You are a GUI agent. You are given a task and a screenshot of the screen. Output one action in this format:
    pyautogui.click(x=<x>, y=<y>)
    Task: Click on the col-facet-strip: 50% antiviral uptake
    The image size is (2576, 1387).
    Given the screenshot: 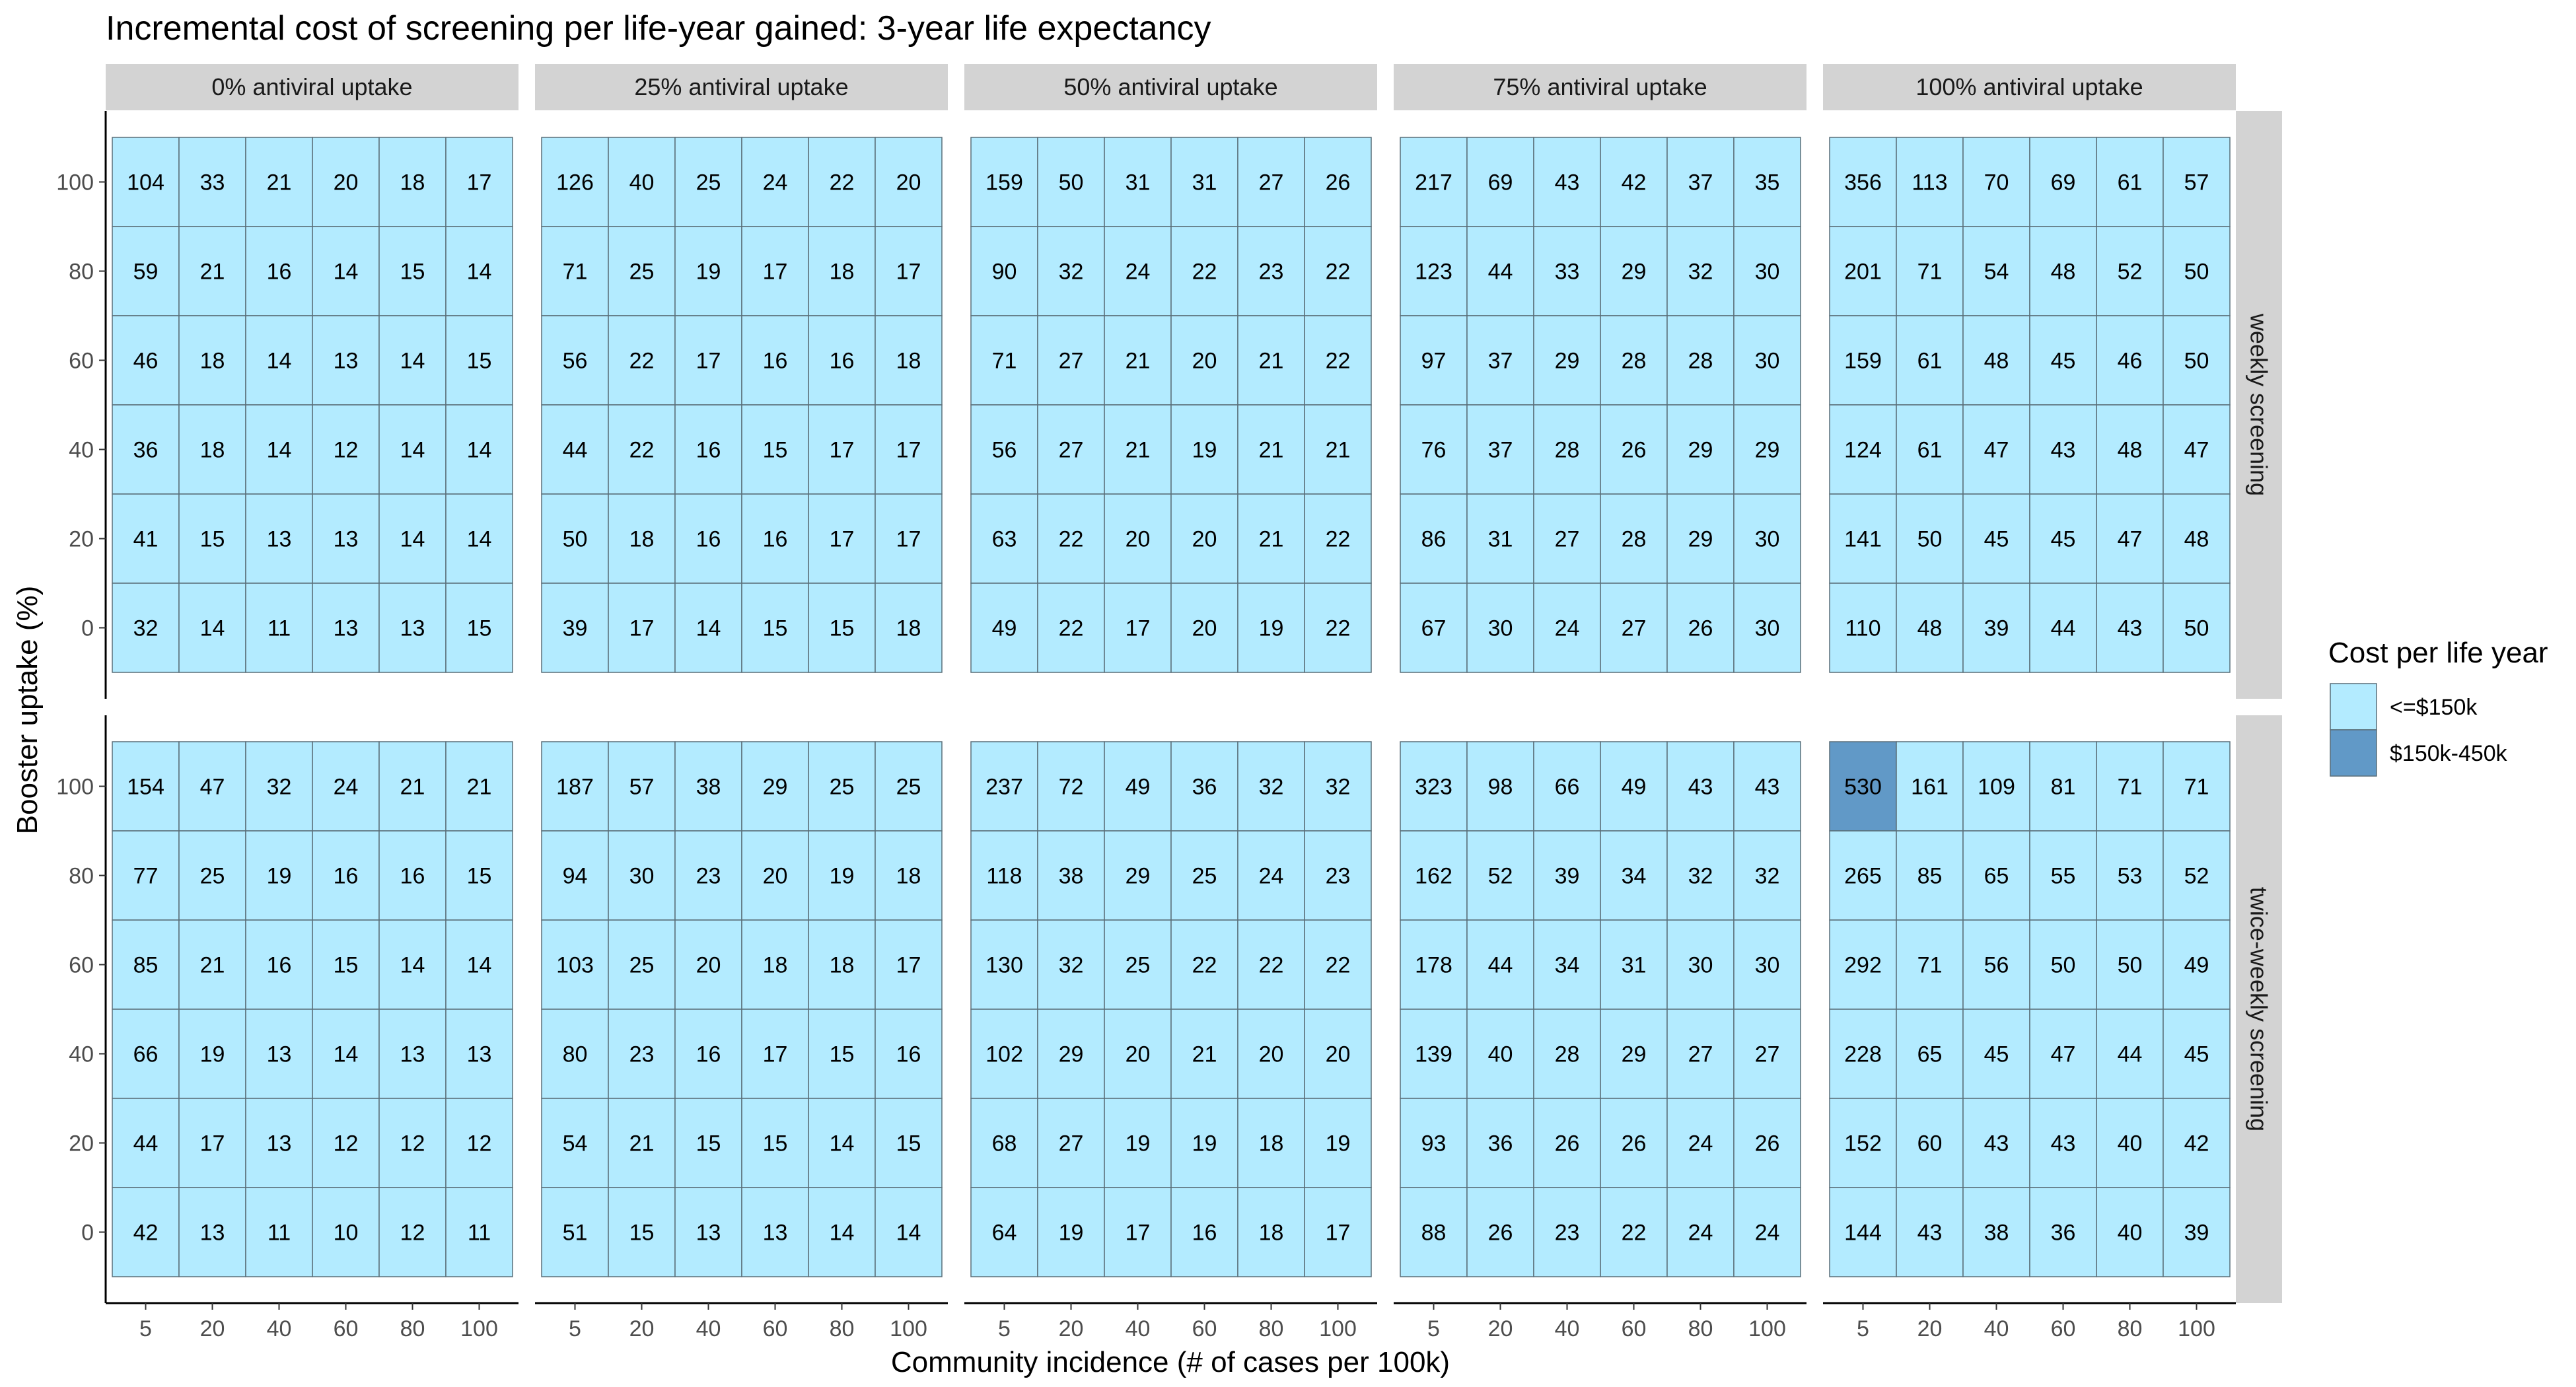 What is the action you would take?
    pyautogui.click(x=1170, y=87)
    